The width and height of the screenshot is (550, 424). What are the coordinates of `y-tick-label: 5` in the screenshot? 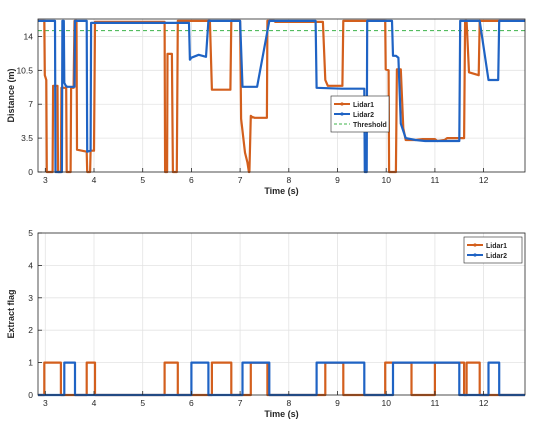 It's located at (30, 233).